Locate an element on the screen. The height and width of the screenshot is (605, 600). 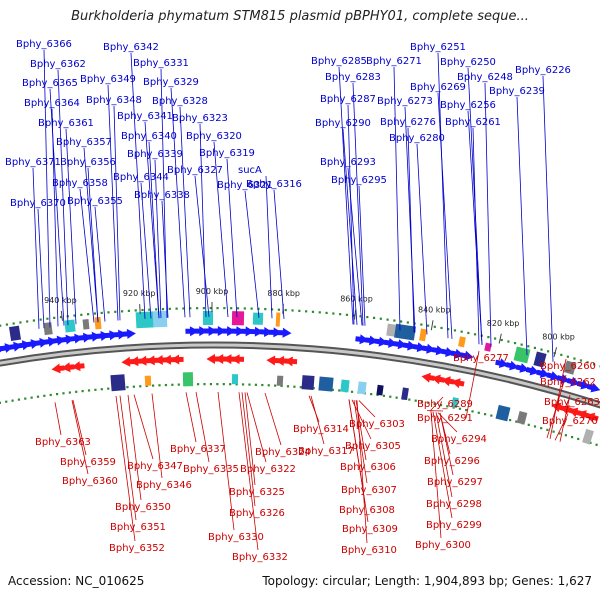
reverse-gene-label: Bphy_6337 is located at coordinates (198, 449).